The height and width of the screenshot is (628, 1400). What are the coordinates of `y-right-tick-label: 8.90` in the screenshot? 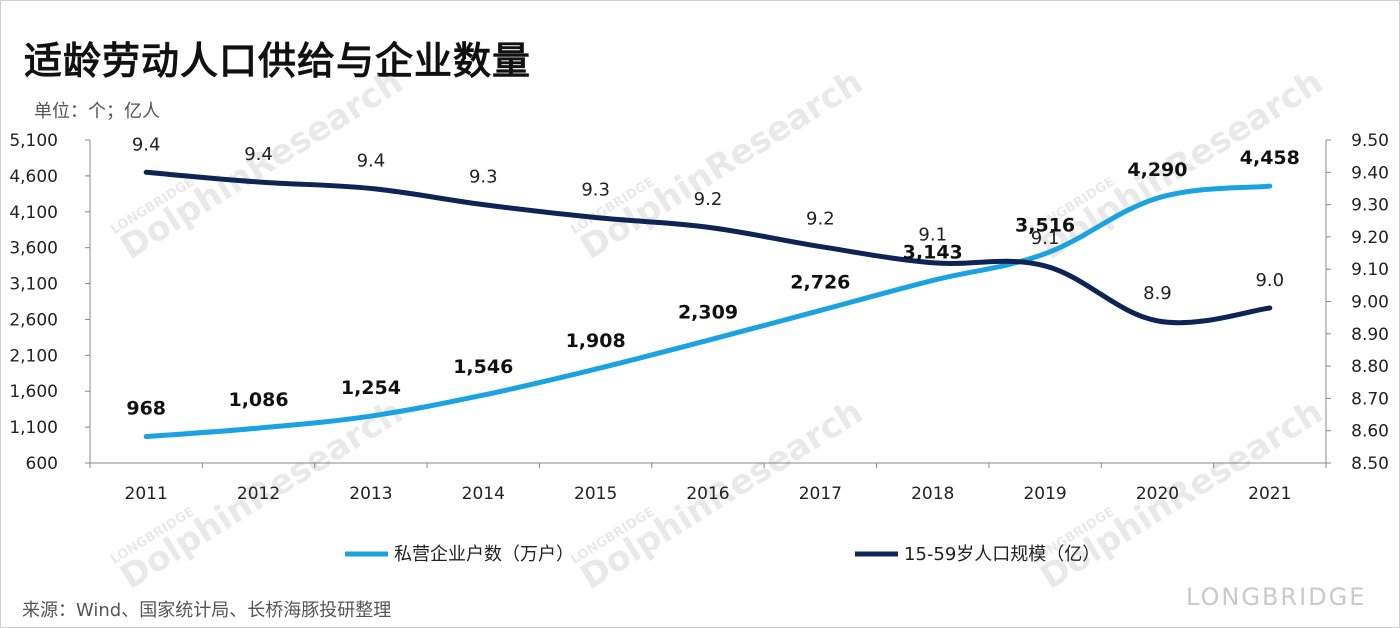 It's located at (1370, 335).